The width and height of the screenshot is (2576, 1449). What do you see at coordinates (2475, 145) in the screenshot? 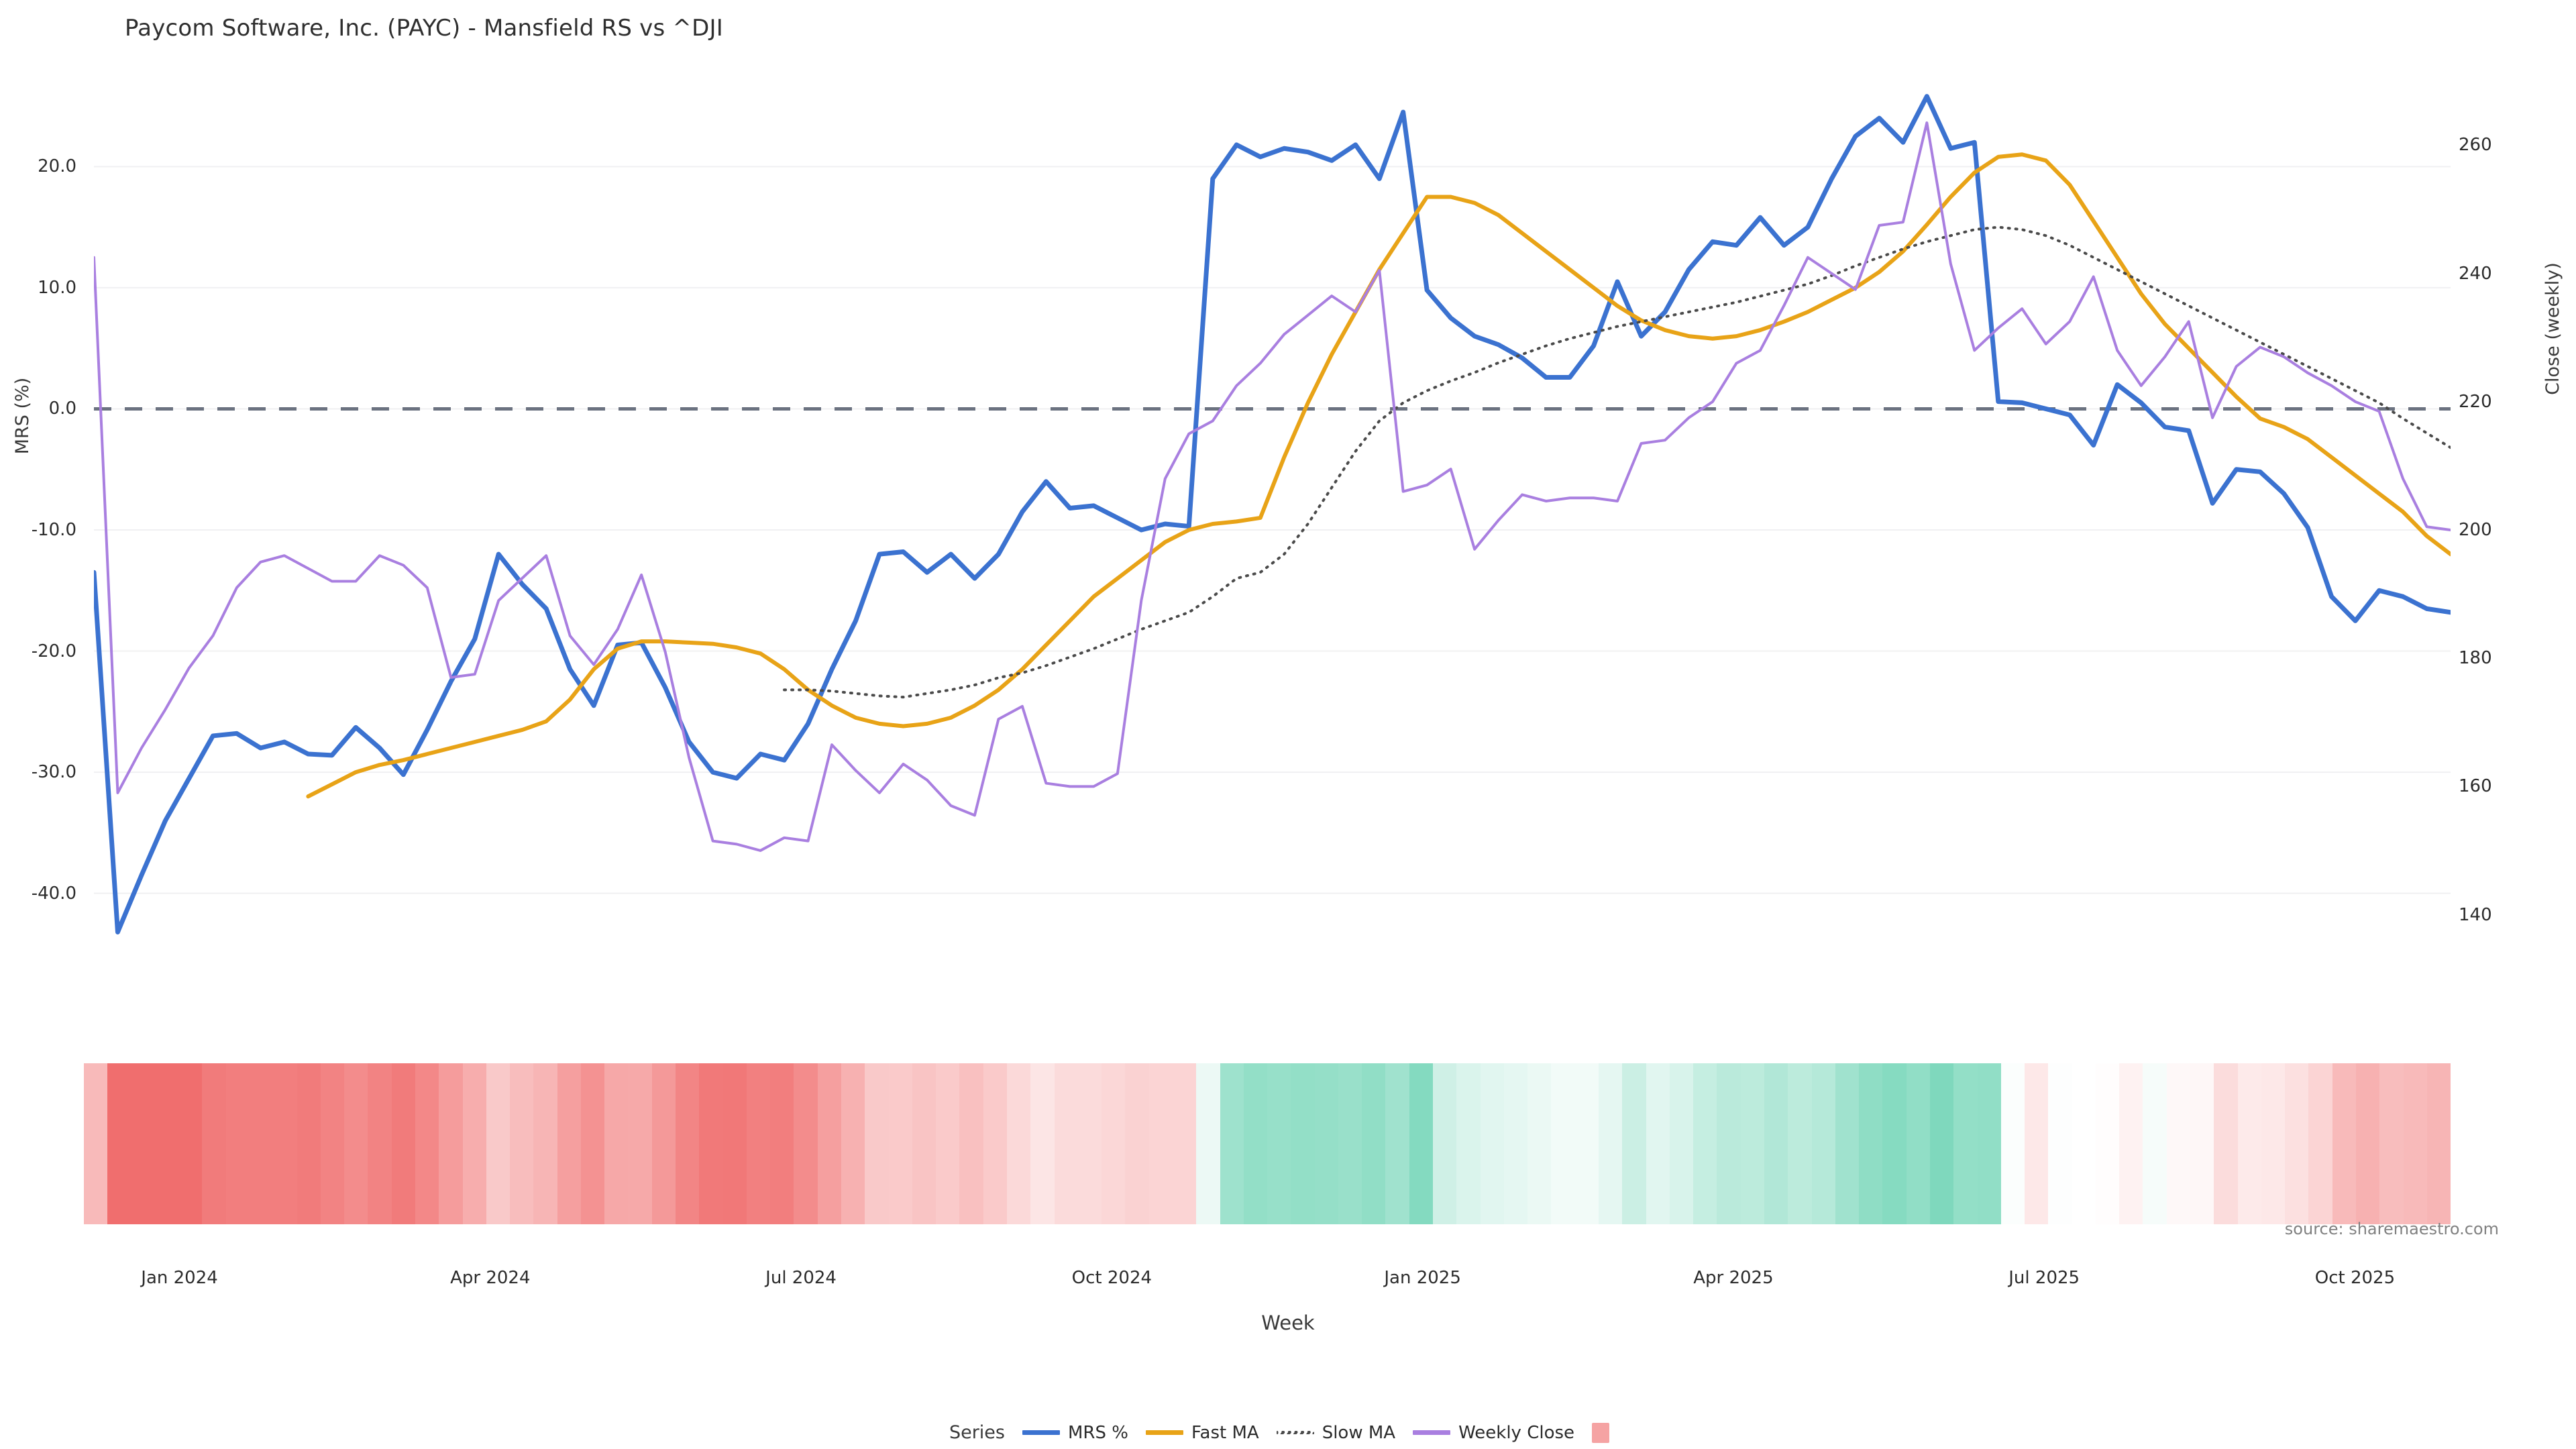
I see `y-tick-right: 260` at bounding box center [2475, 145].